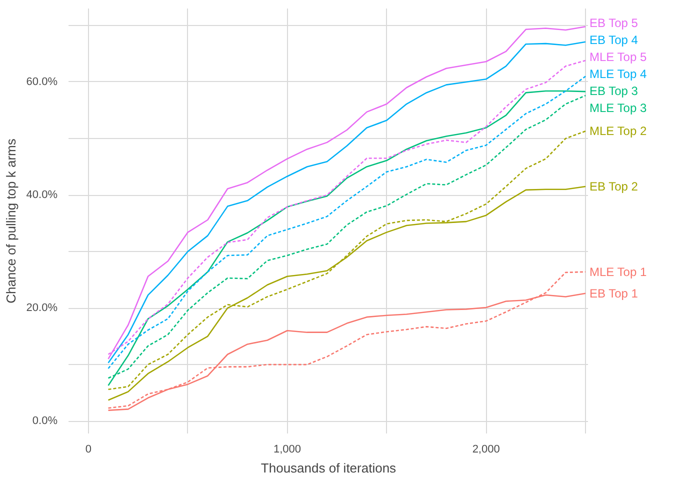 This screenshot has width=684, height=478. What do you see at coordinates (45, 421) in the screenshot?
I see `y-tick-label: 0.0%` at bounding box center [45, 421].